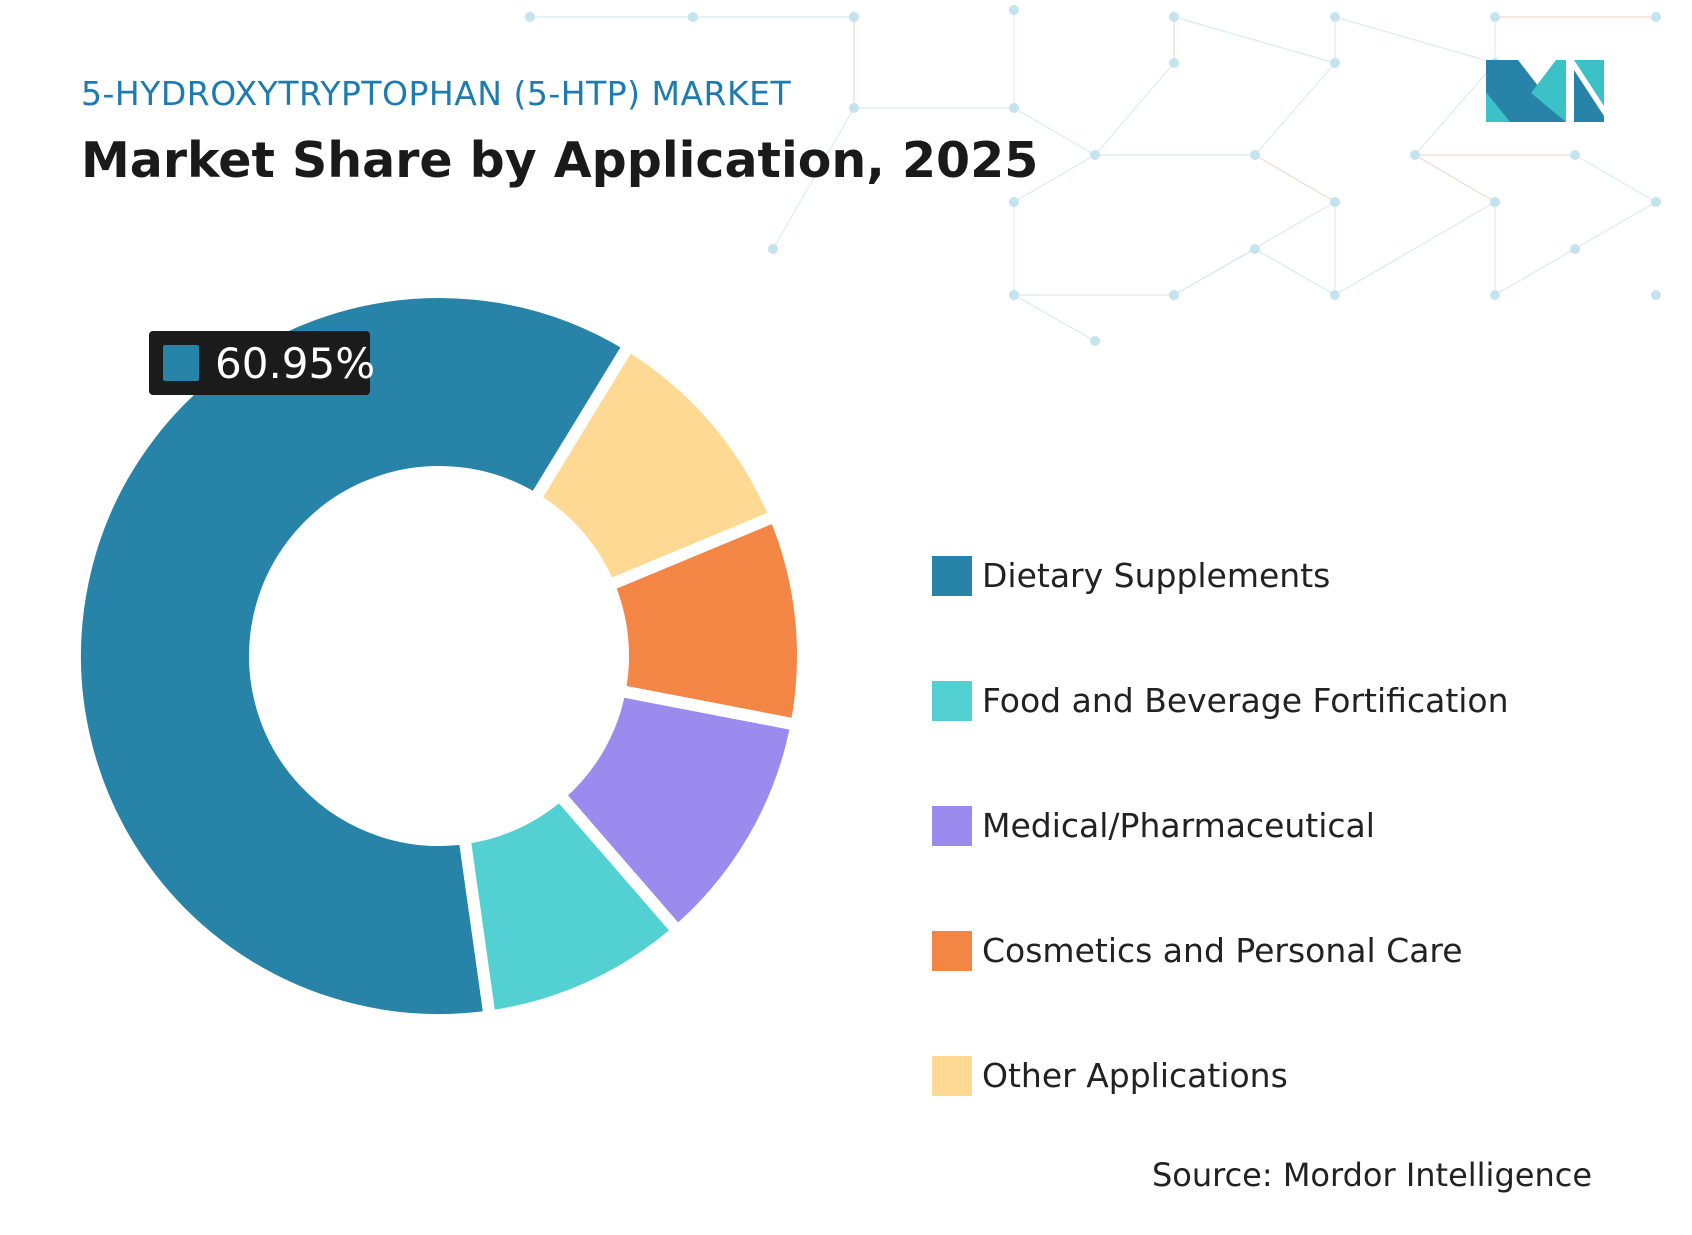 The height and width of the screenshot is (1235, 1692). What do you see at coordinates (571, 905) in the screenshot?
I see `donut-slice-food-and-beverage-fortification` at bounding box center [571, 905].